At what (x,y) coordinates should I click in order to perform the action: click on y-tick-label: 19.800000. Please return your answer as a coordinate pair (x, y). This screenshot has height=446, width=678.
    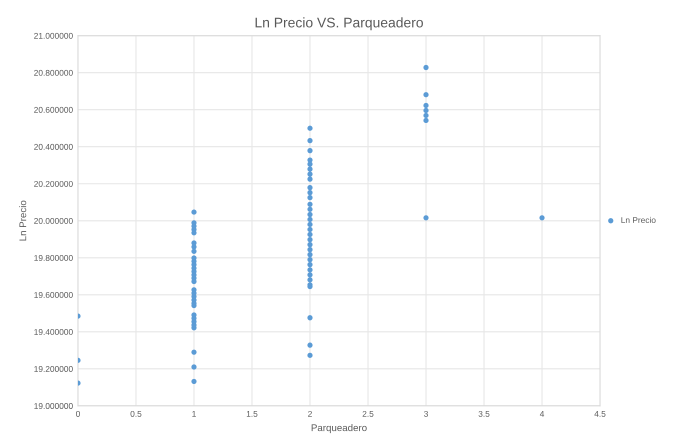
    Looking at the image, I should click on (53, 257).